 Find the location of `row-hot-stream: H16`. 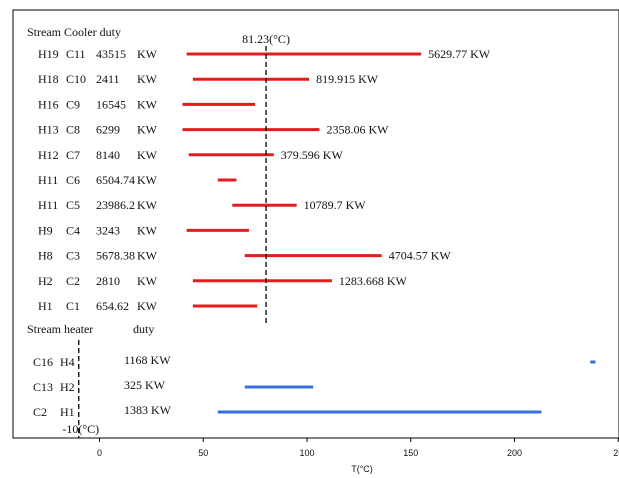

row-hot-stream: H16 is located at coordinates (48, 104).